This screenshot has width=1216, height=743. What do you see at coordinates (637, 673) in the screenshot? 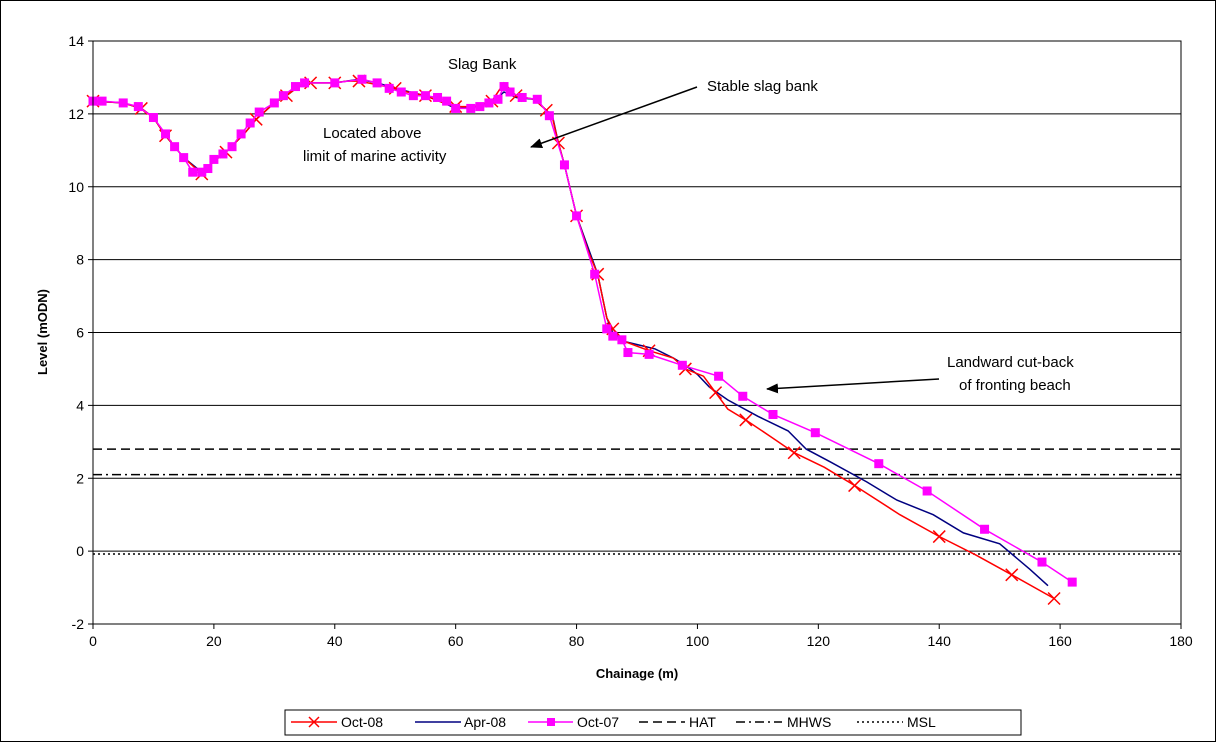
I see `x-axis-title: Chainage (m)` at bounding box center [637, 673].